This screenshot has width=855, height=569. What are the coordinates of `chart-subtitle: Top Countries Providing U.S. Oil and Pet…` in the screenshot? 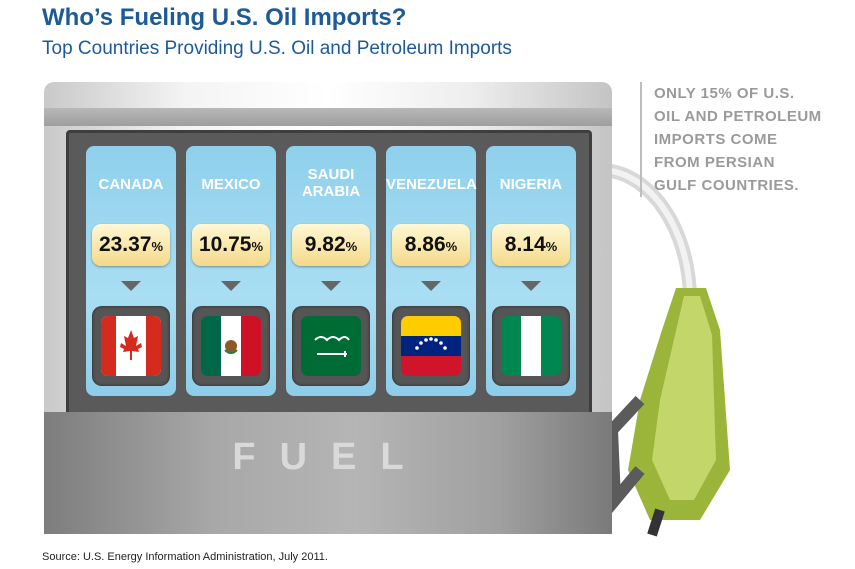 It's located at (277, 48).